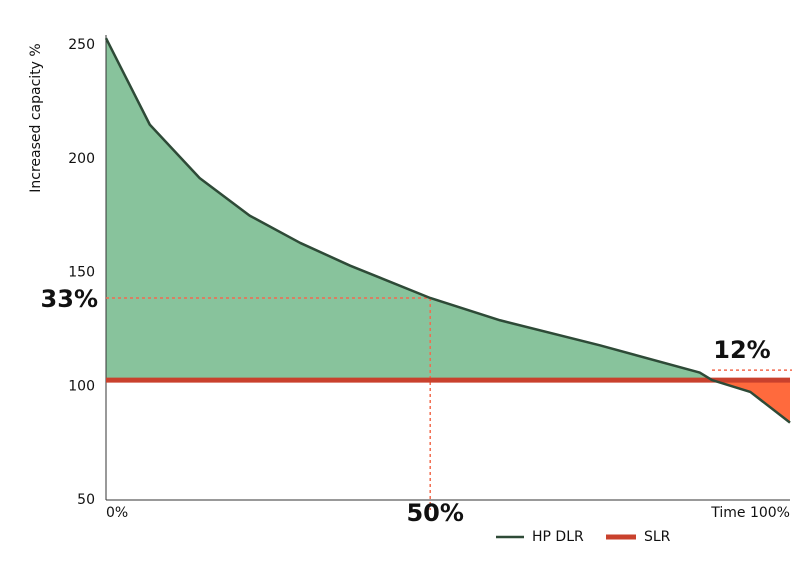  What do you see at coordinates (36, 117) in the screenshot?
I see `y-axis-title: Increased capacity %` at bounding box center [36, 117].